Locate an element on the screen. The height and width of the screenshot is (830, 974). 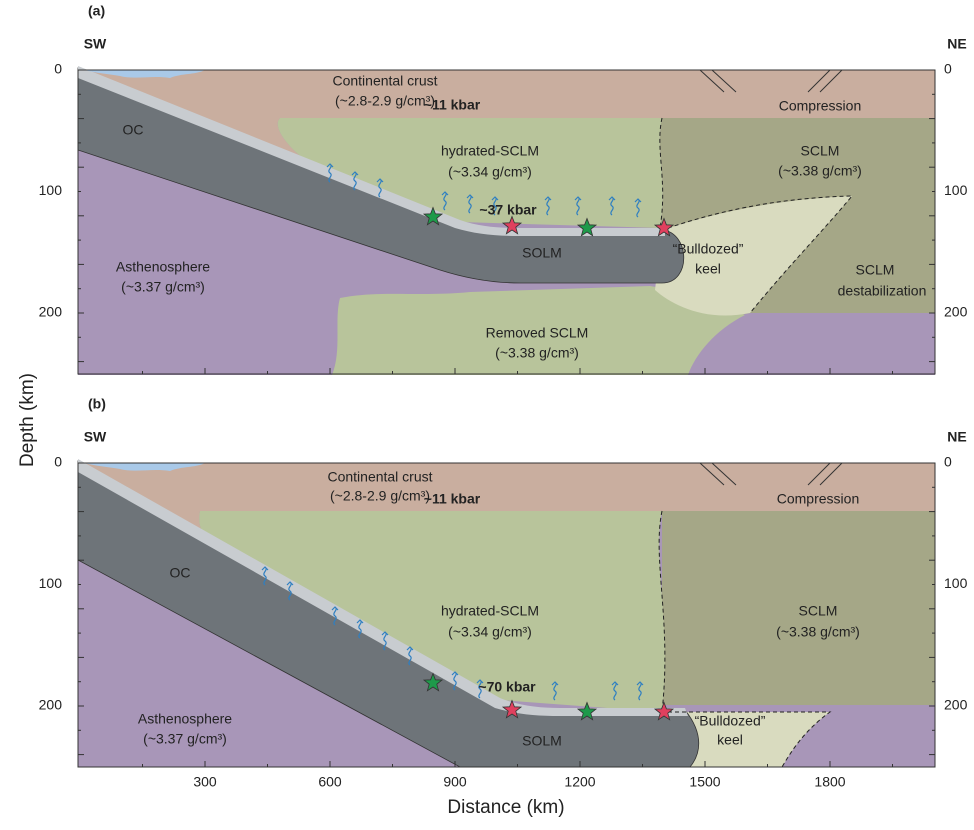
x-tick-label: 1800 is located at coordinates (829, 782).